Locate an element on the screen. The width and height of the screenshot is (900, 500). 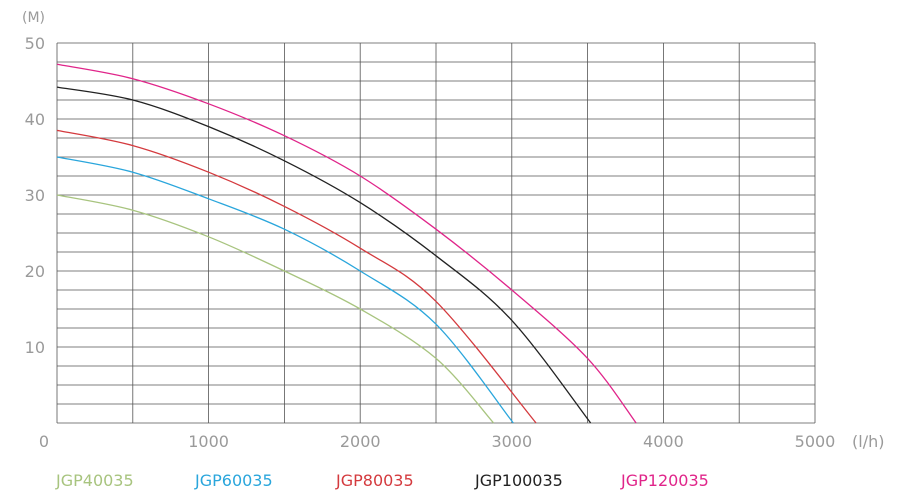
x-axis-unit: (l/h) is located at coordinates (868, 441).